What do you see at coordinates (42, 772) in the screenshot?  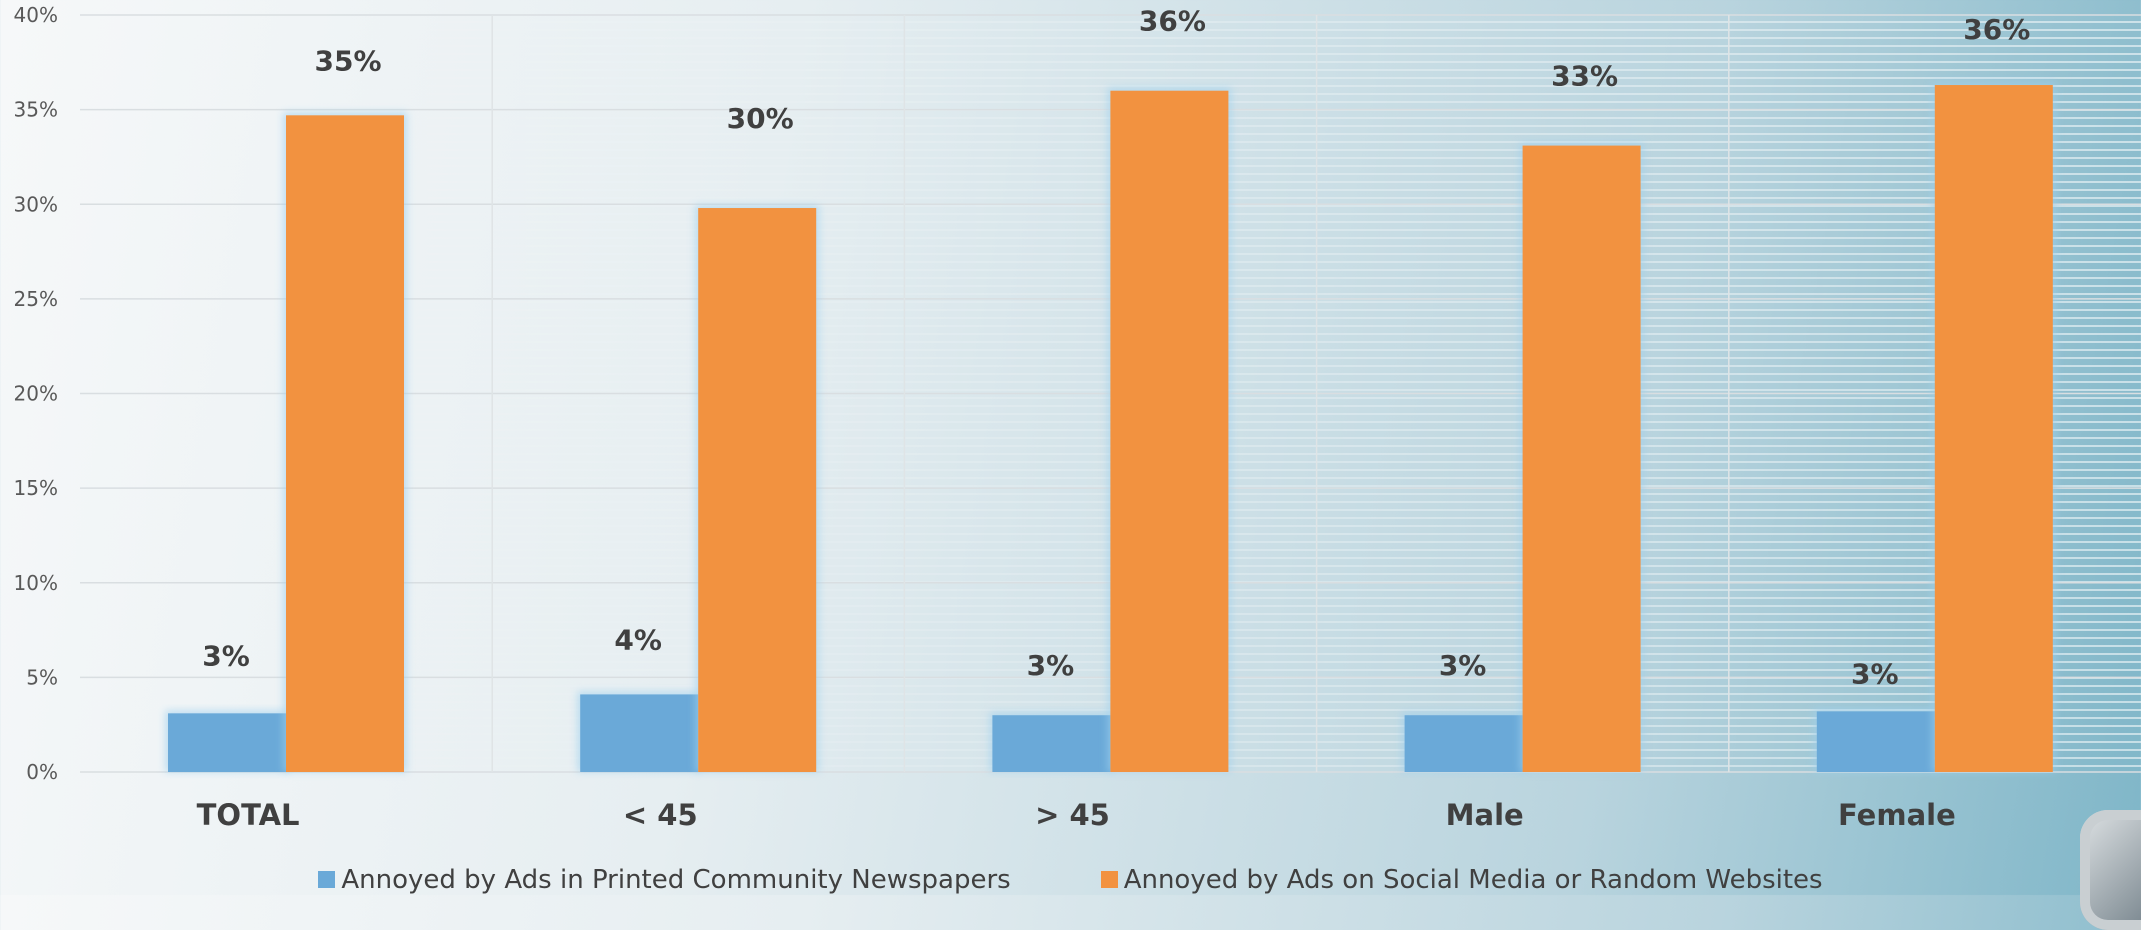 I see `y-tick-label: 0%` at bounding box center [42, 772].